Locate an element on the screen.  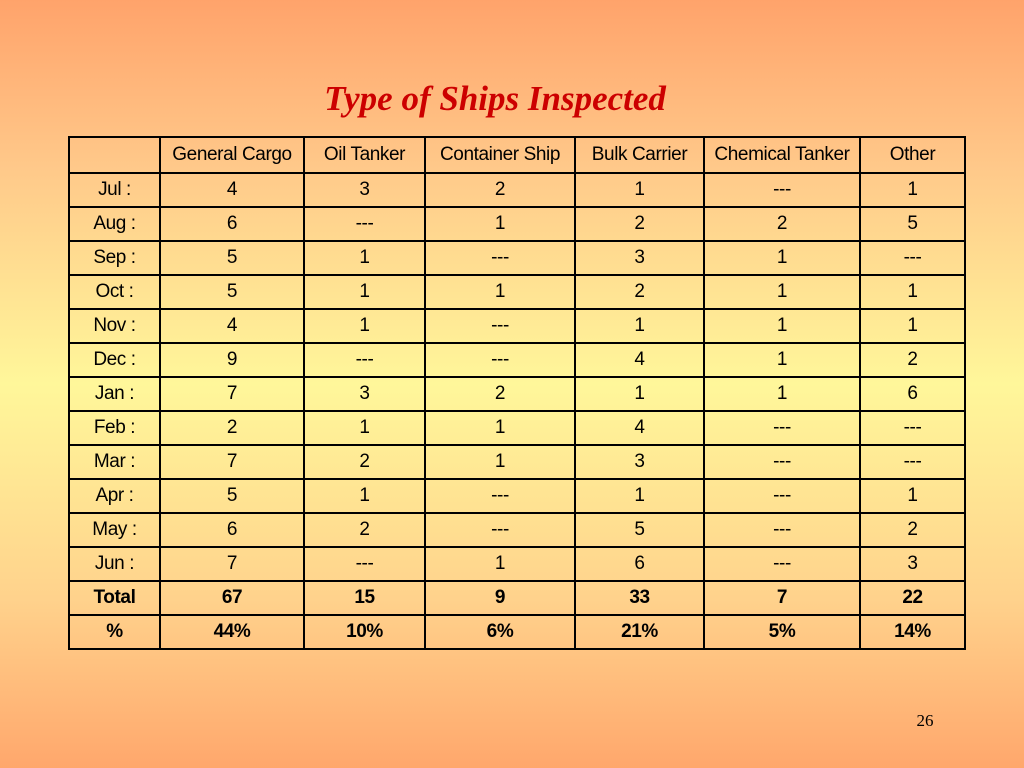
table-row: Dec :9 --- --- 4 1 2 is located at coordinates (517, 360).